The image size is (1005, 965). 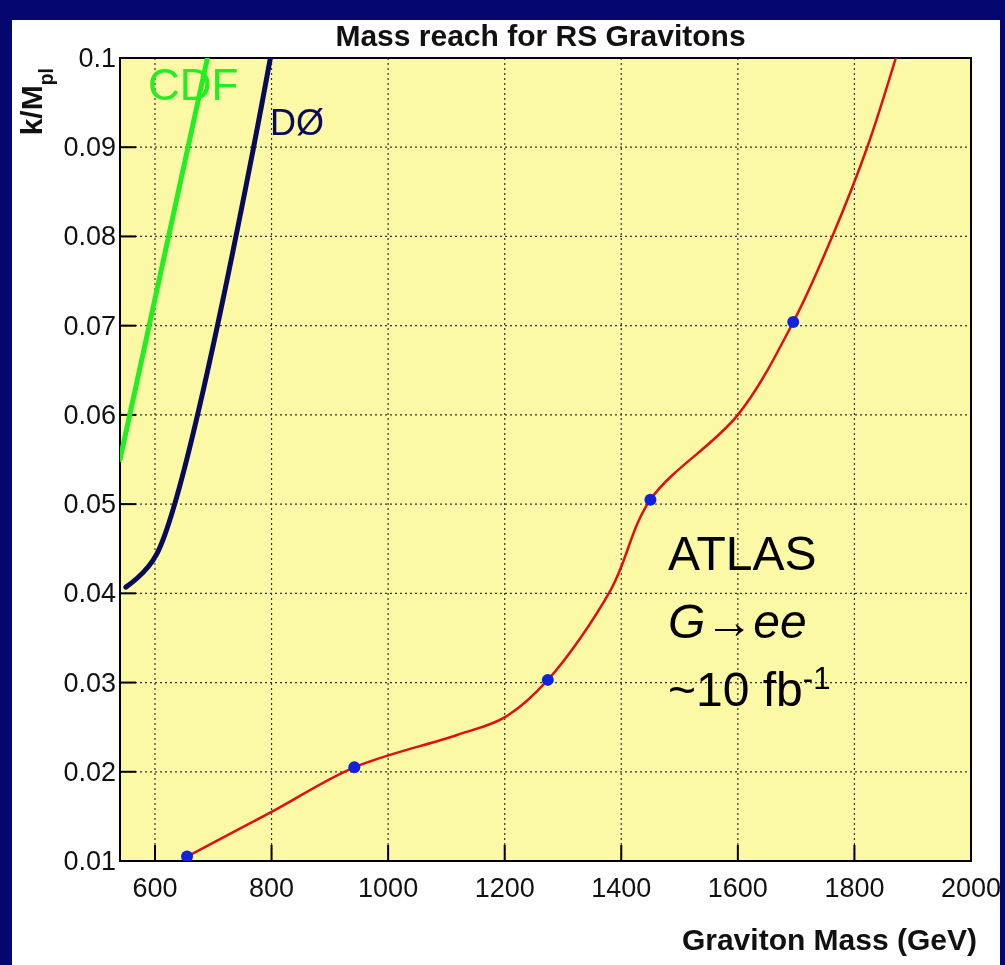 What do you see at coordinates (89, 771) in the screenshot?
I see `y-tick-label: 0.02` at bounding box center [89, 771].